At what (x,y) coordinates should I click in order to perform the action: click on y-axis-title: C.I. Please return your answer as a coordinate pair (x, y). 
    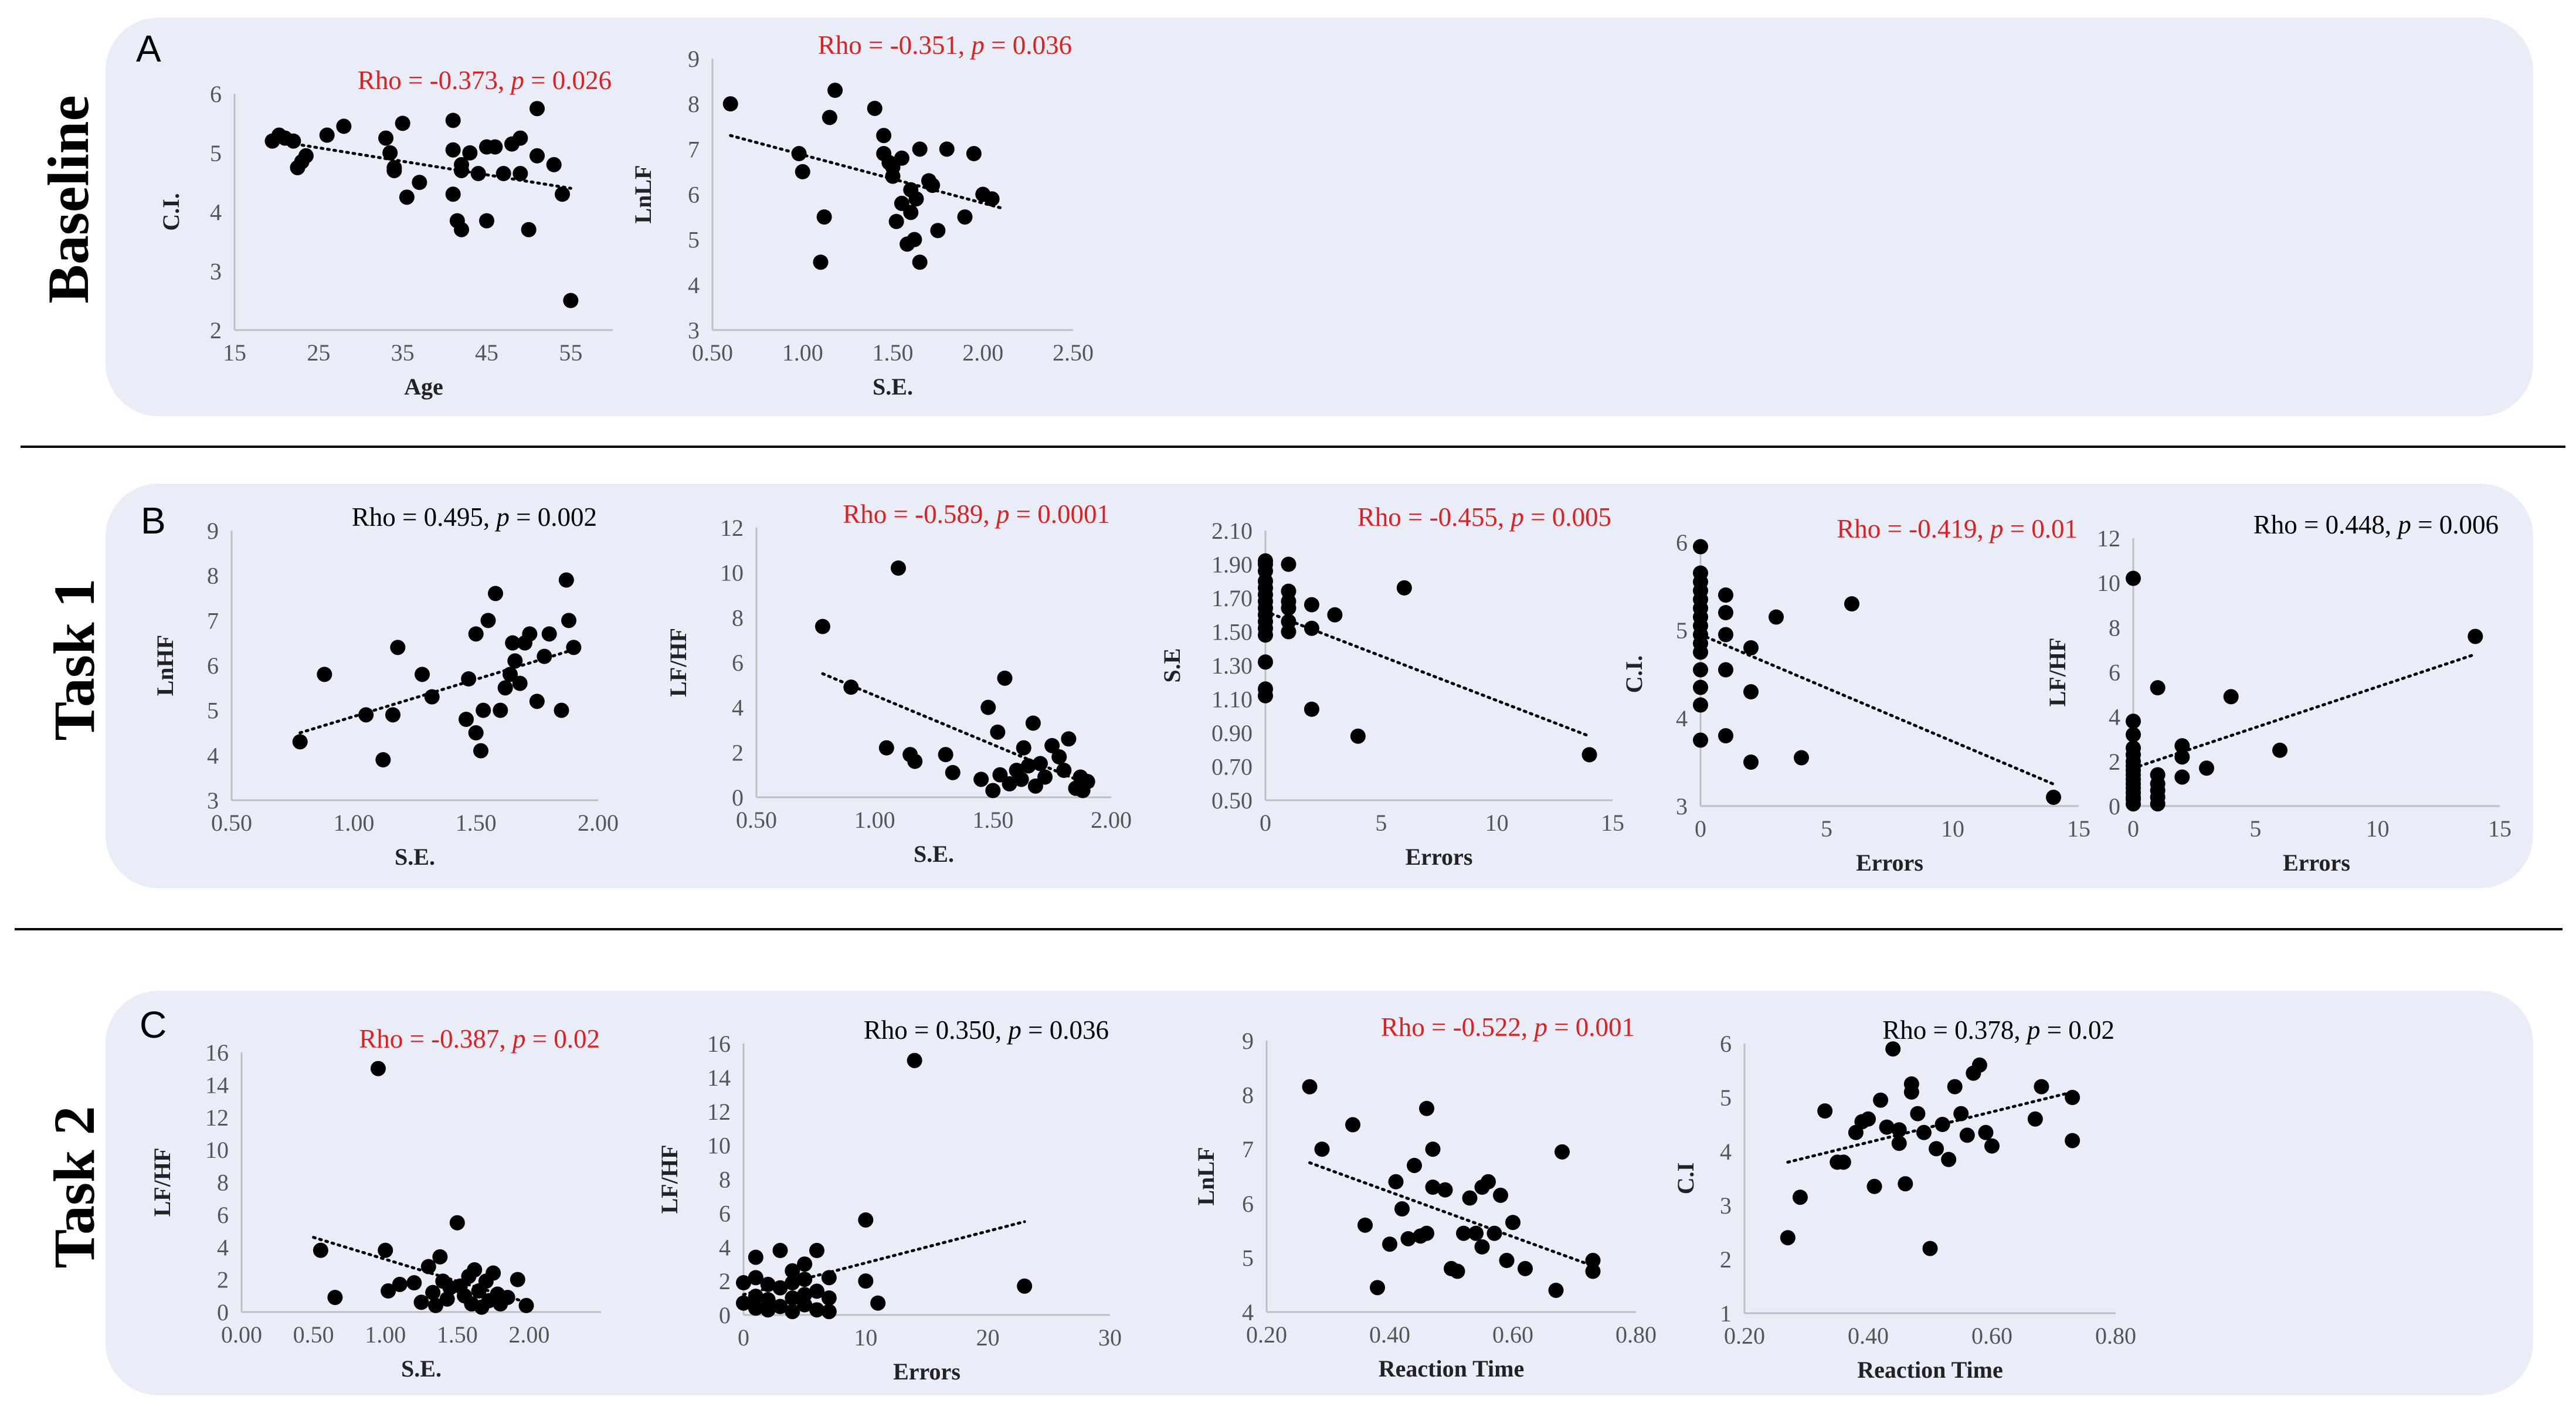
    Looking at the image, I should click on (1685, 1178).